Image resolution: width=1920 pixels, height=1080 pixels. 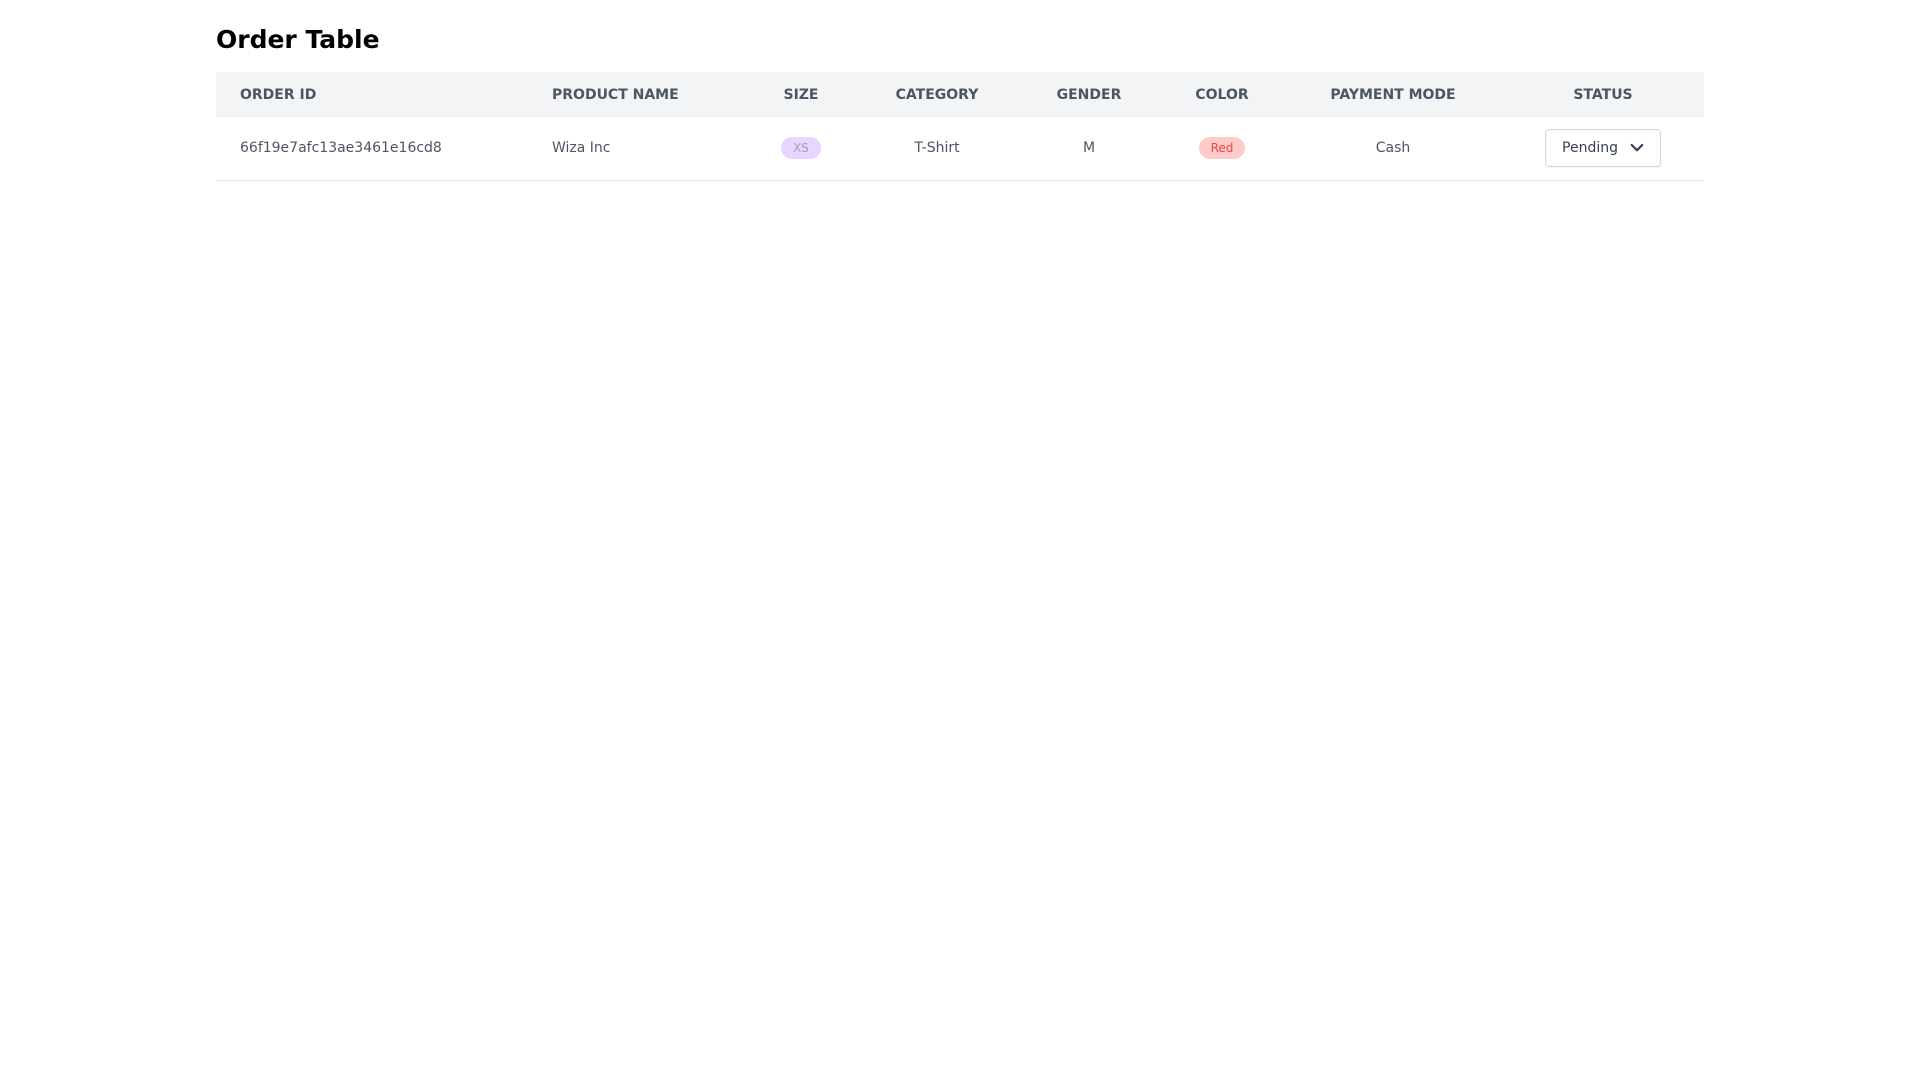 I want to click on column-header-size: Size, so click(x=801, y=94).